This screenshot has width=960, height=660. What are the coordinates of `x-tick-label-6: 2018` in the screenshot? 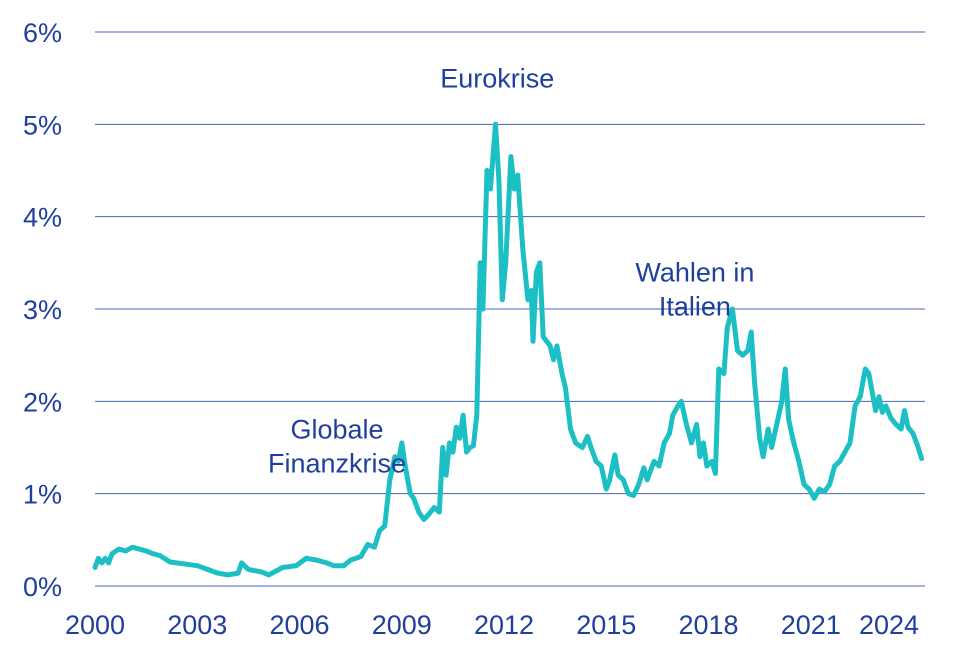 It's located at (709, 625).